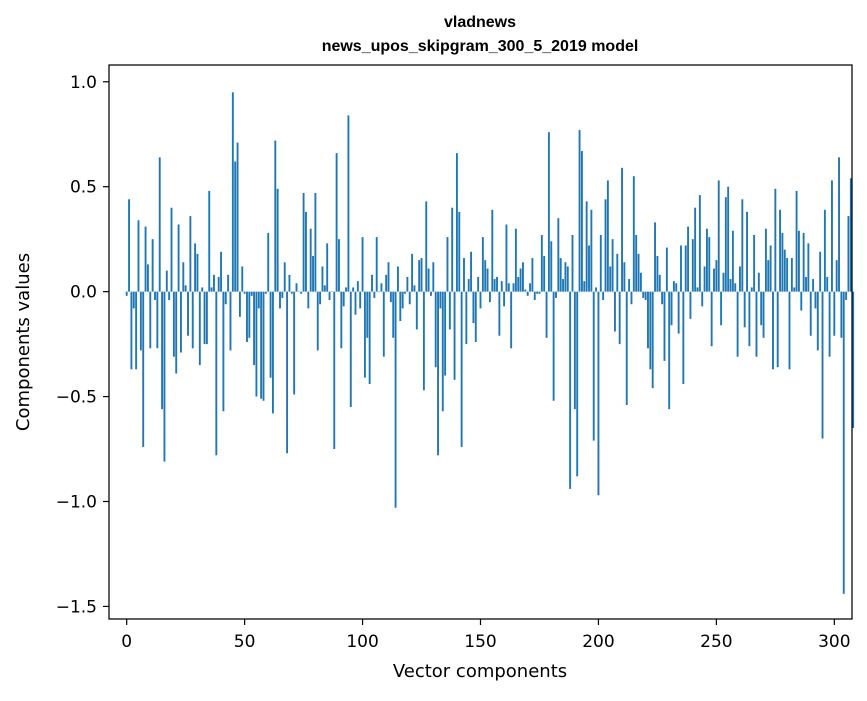  I want to click on y-tick-label: −0.5, so click(76, 398).